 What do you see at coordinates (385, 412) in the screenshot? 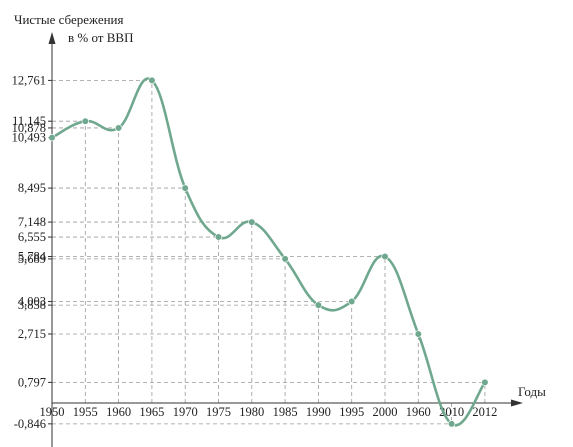
I see `x-tick-label: 2000` at bounding box center [385, 412].